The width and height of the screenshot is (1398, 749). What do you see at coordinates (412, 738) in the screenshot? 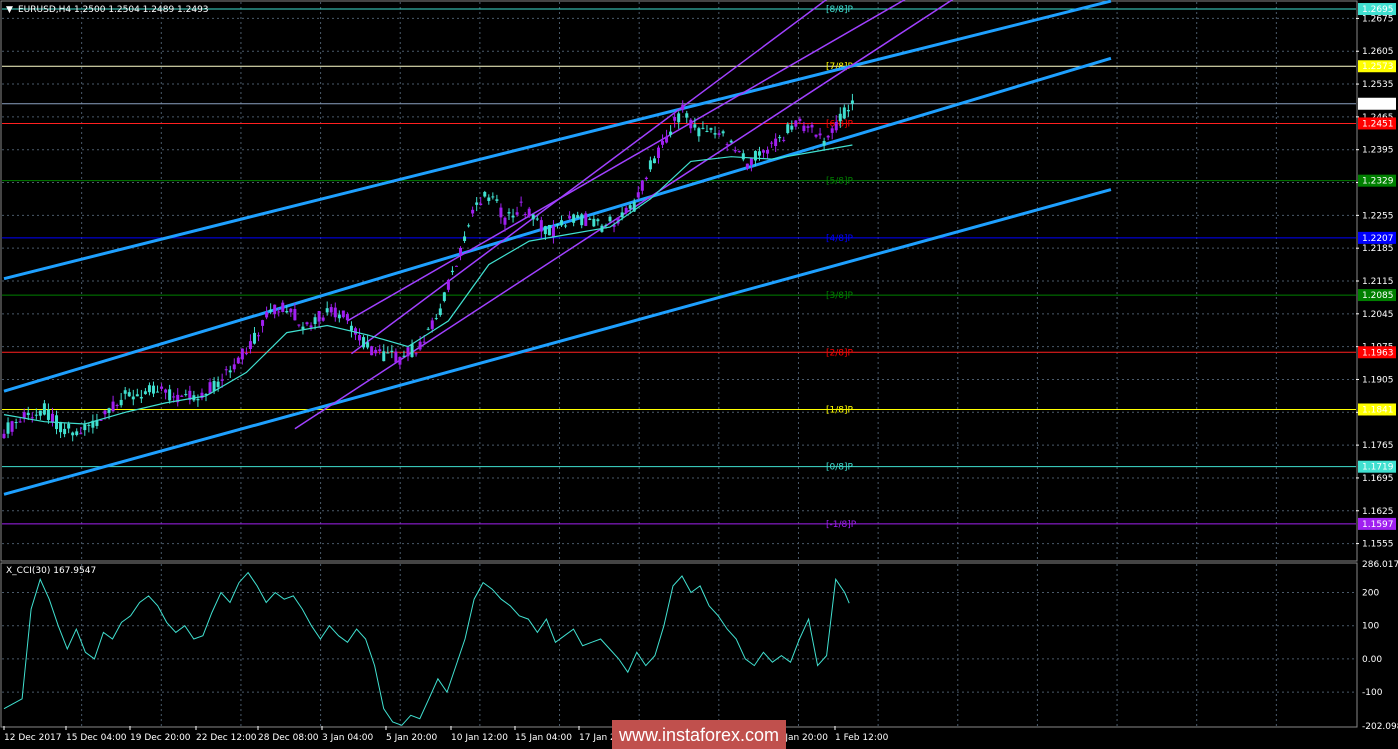
I see `time-tick-label: 5 Jan 20:00` at bounding box center [412, 738].